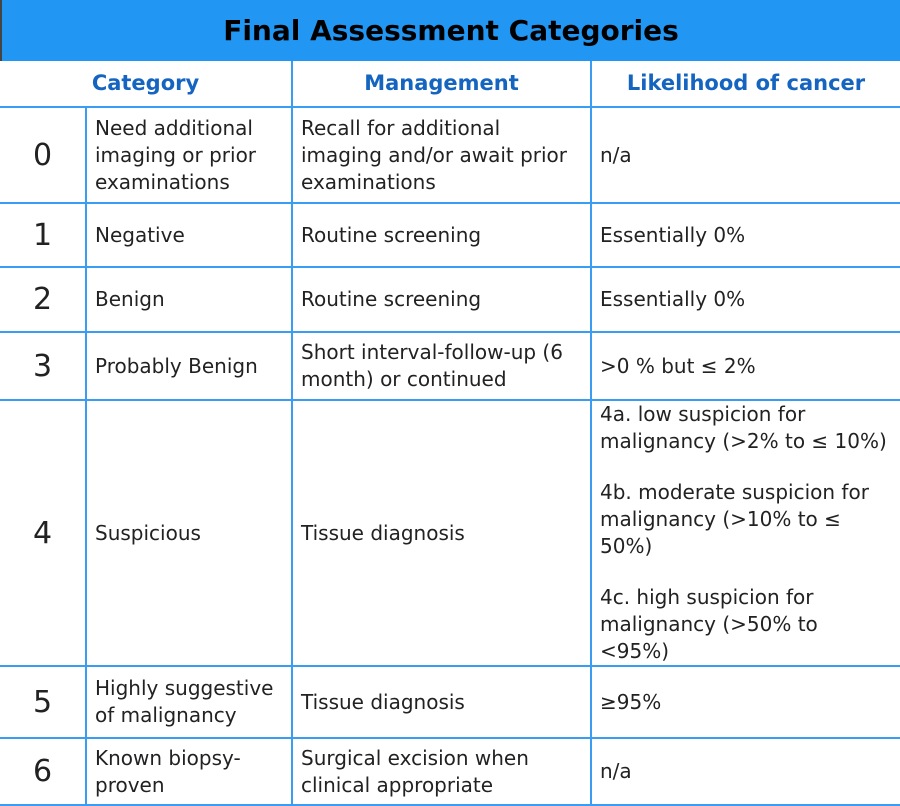  I want to click on category-number: 1, so click(43, 235).